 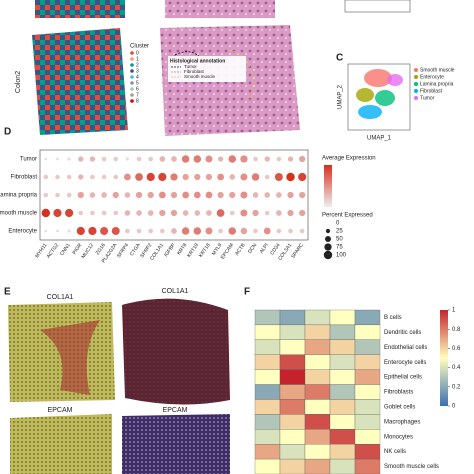 What do you see at coordinates (339, 248) in the screenshot?
I see `size-legend-label: 75` at bounding box center [339, 248].